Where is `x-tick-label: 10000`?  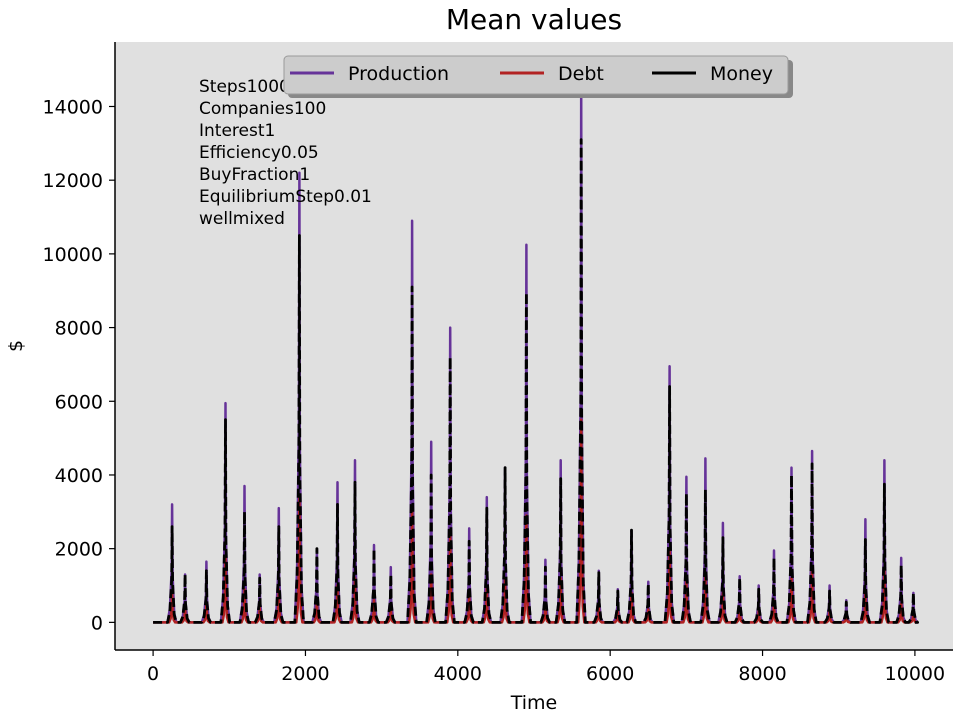
x-tick-label: 10000 is located at coordinates (915, 674).